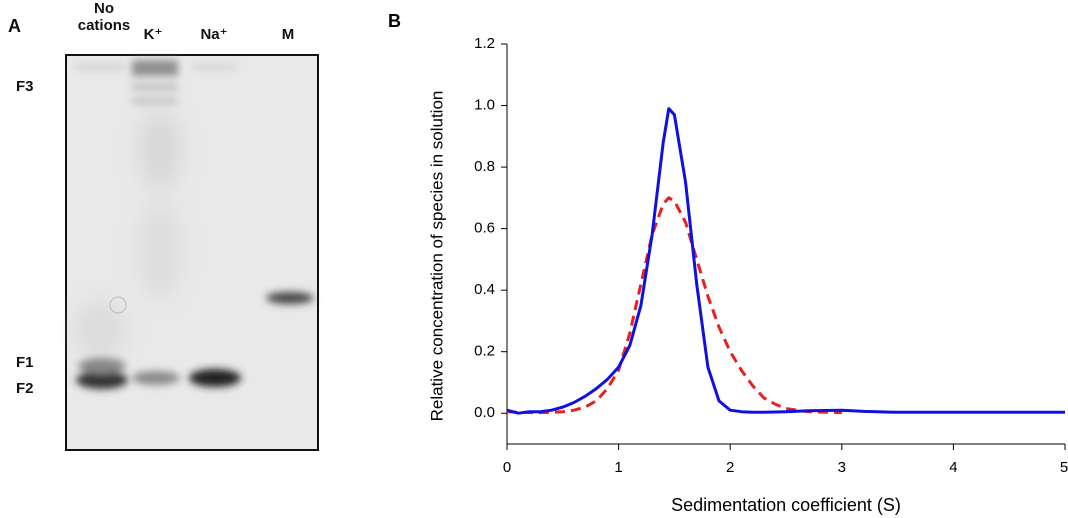  What do you see at coordinates (786, 505) in the screenshot?
I see `x-axis-label: Sedimentation coefficient (S)` at bounding box center [786, 505].